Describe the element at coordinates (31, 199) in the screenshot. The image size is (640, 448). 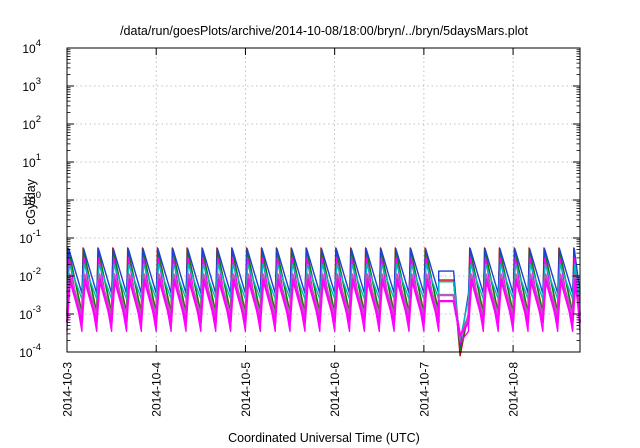
I see `y-tick-label: 10⁰` at that location.